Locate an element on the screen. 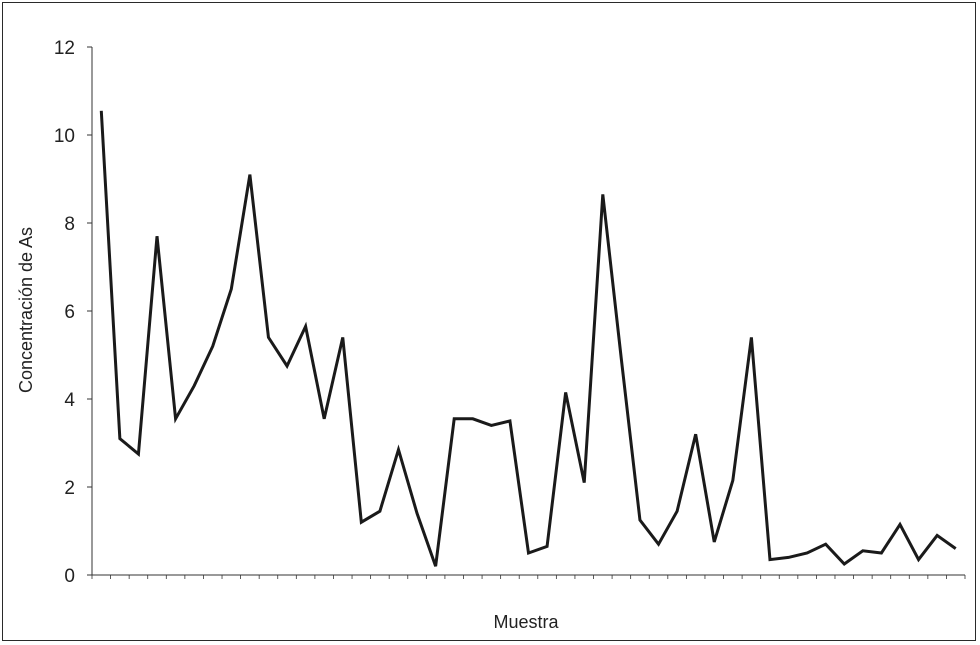 The width and height of the screenshot is (980, 645). x-axis-label: Muestra is located at coordinates (526, 622).